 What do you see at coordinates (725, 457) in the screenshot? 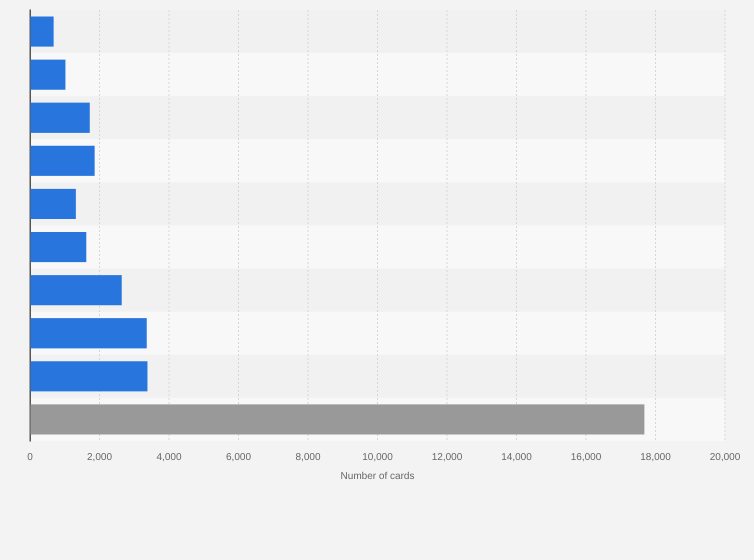
I see `x-tick-label: 20,000` at bounding box center [725, 457].